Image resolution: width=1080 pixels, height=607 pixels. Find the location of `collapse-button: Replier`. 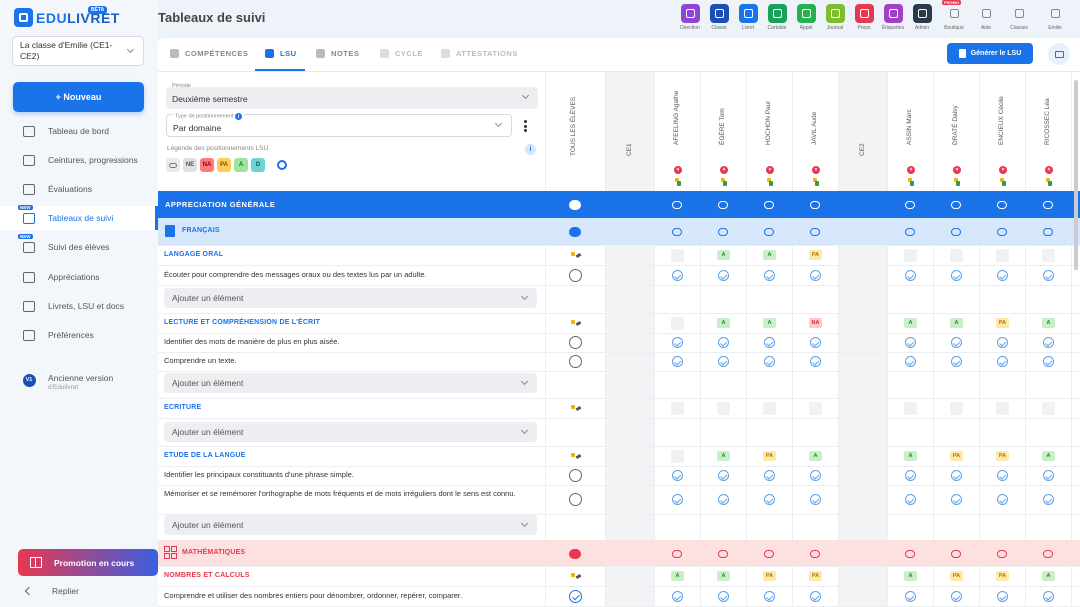

collapse-button: Replier is located at coordinates (51, 591).